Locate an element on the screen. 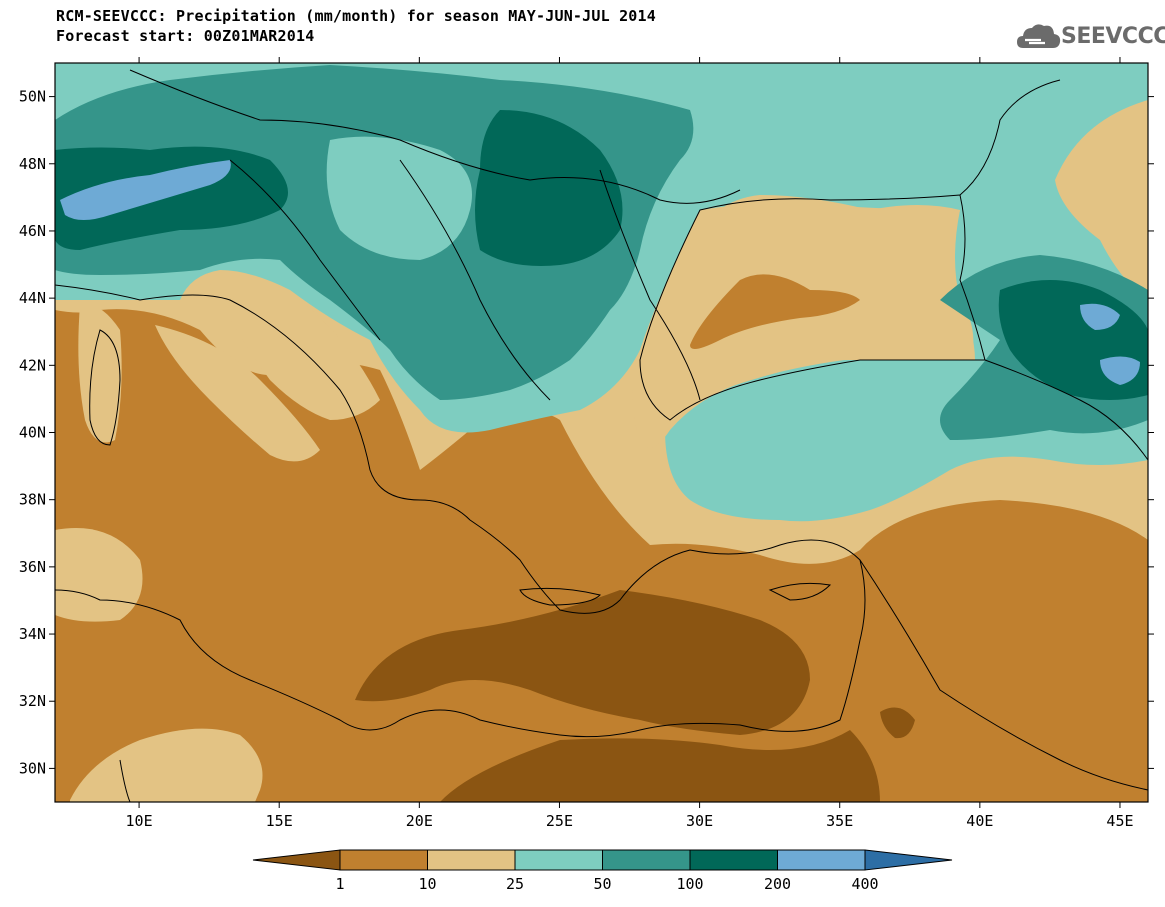  legend-label: 25 is located at coordinates (515, 884).